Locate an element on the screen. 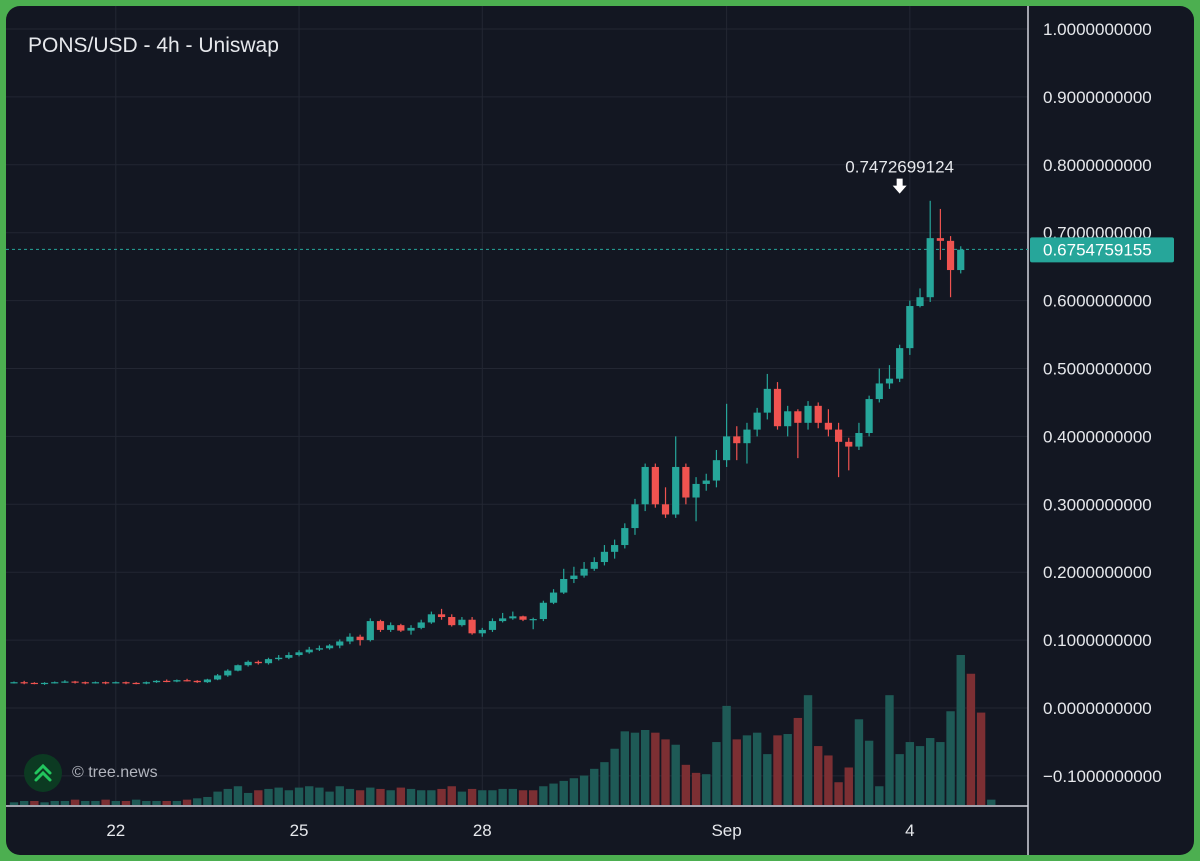 This screenshot has height=861, width=1200. x-tick-label: 25 is located at coordinates (299, 830).